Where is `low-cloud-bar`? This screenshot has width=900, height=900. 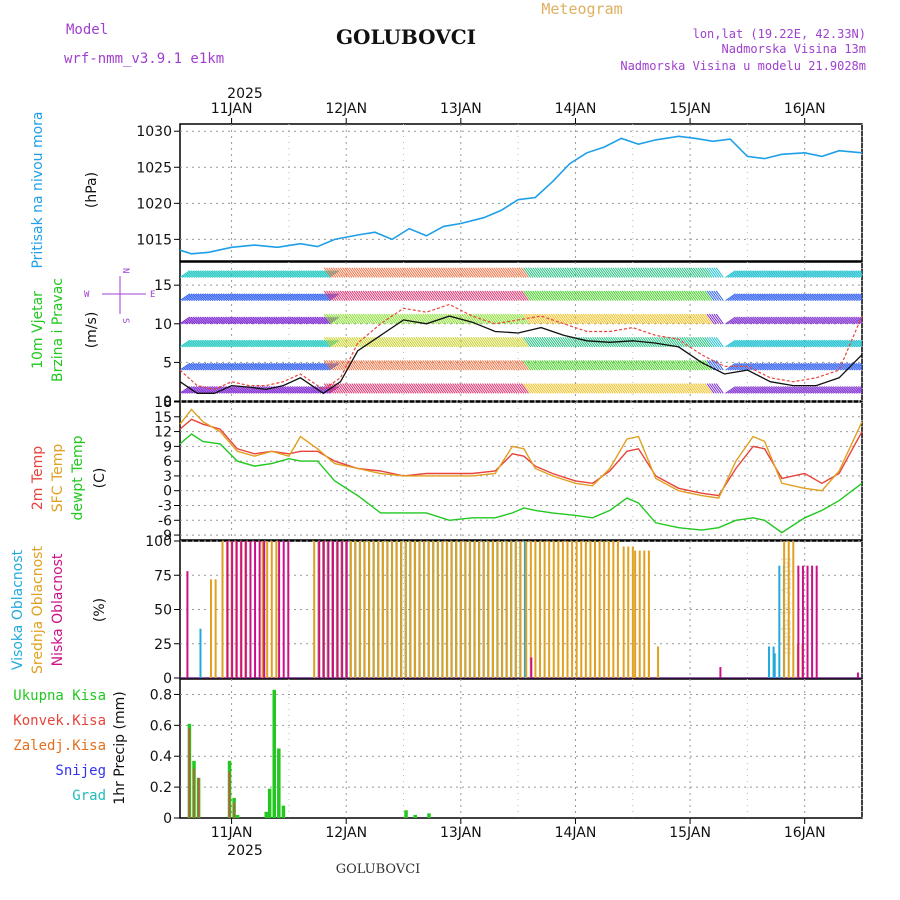
low-cloud-bar is located at coordinates (531, 667).